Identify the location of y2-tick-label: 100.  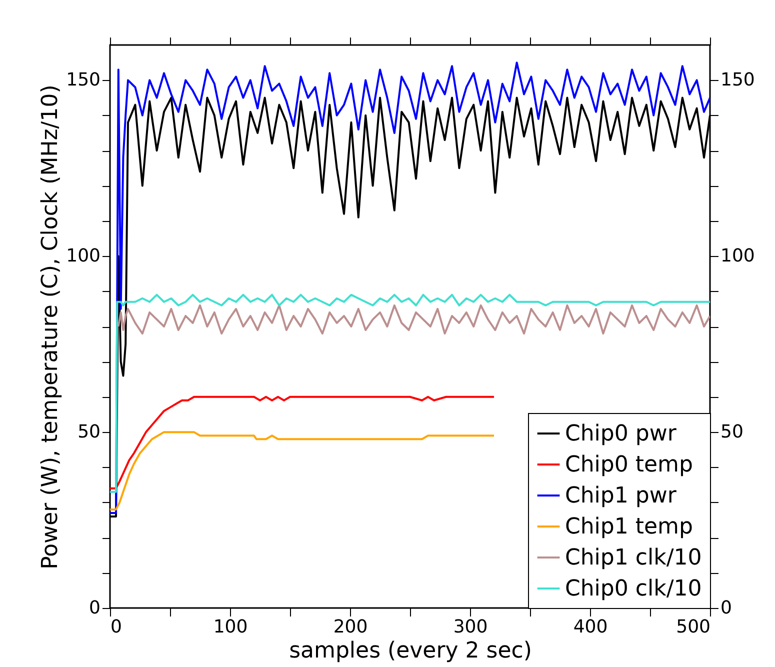
(737, 256).